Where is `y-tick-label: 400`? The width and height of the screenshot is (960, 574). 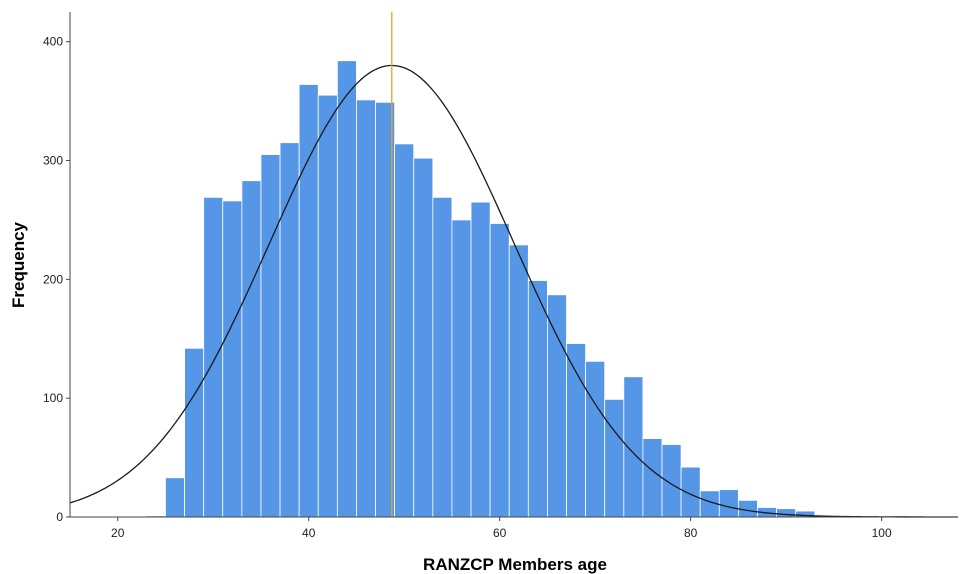 y-tick-label: 400 is located at coordinates (53, 42).